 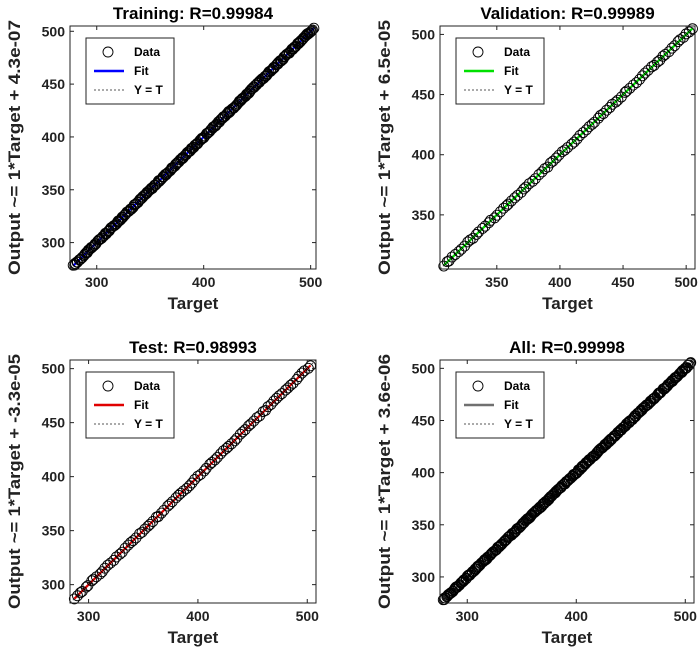 What do you see at coordinates (193, 13) in the screenshot?
I see `chart-title: Training: R=0.99984` at bounding box center [193, 13].